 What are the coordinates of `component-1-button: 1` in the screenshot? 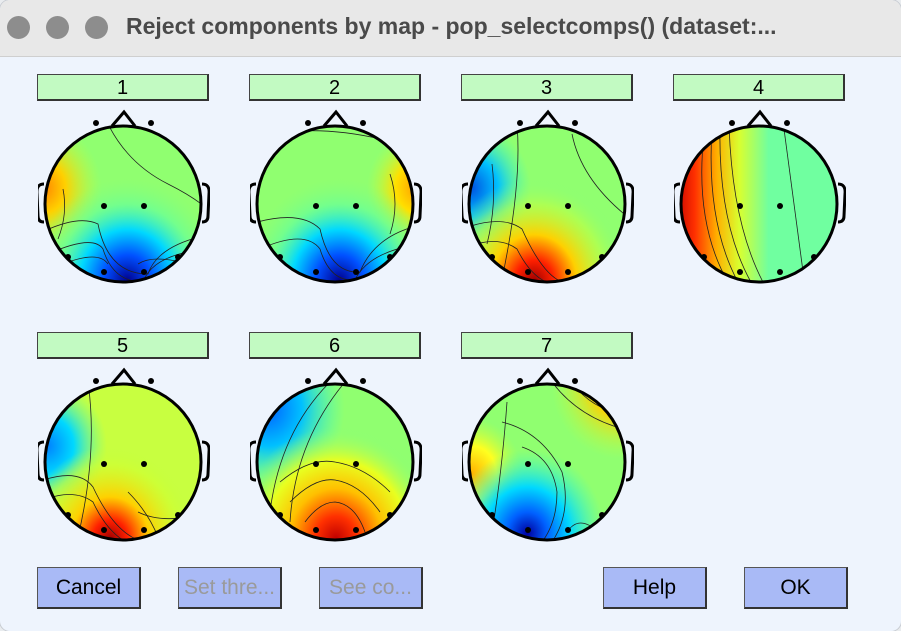 It's located at (123, 87).